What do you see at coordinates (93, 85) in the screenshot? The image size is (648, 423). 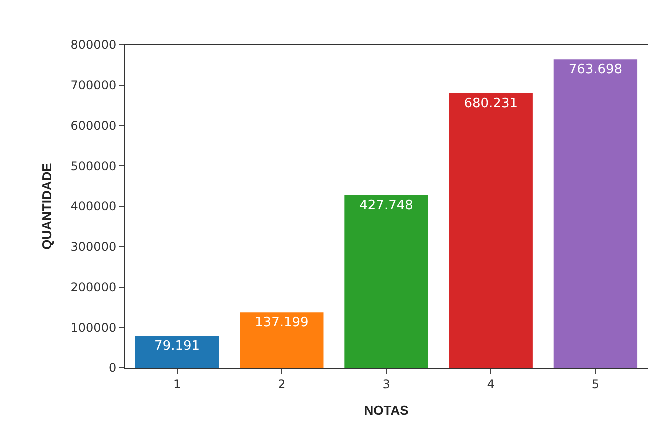 I see `y-tick-label: 700000` at bounding box center [93, 85].